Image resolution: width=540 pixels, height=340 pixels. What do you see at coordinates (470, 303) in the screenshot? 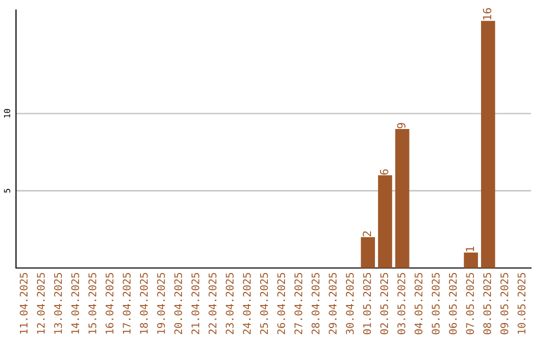
I see `x-tick-label: 07.05.2025` at bounding box center [470, 303].